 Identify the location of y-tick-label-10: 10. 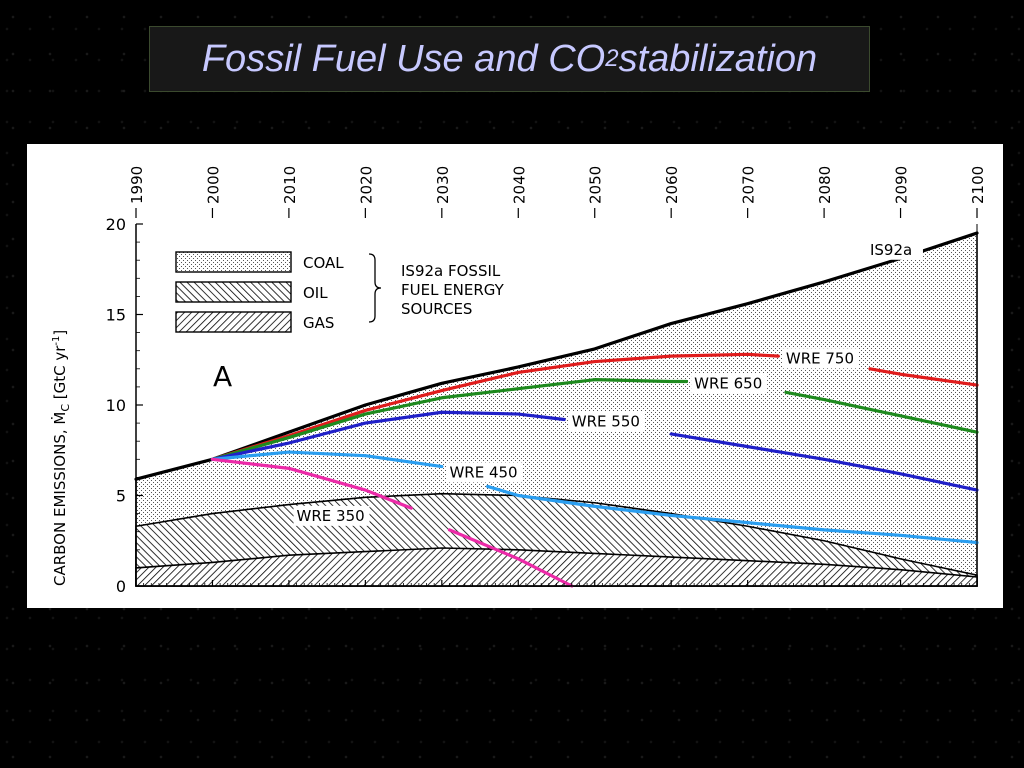
(116, 405).